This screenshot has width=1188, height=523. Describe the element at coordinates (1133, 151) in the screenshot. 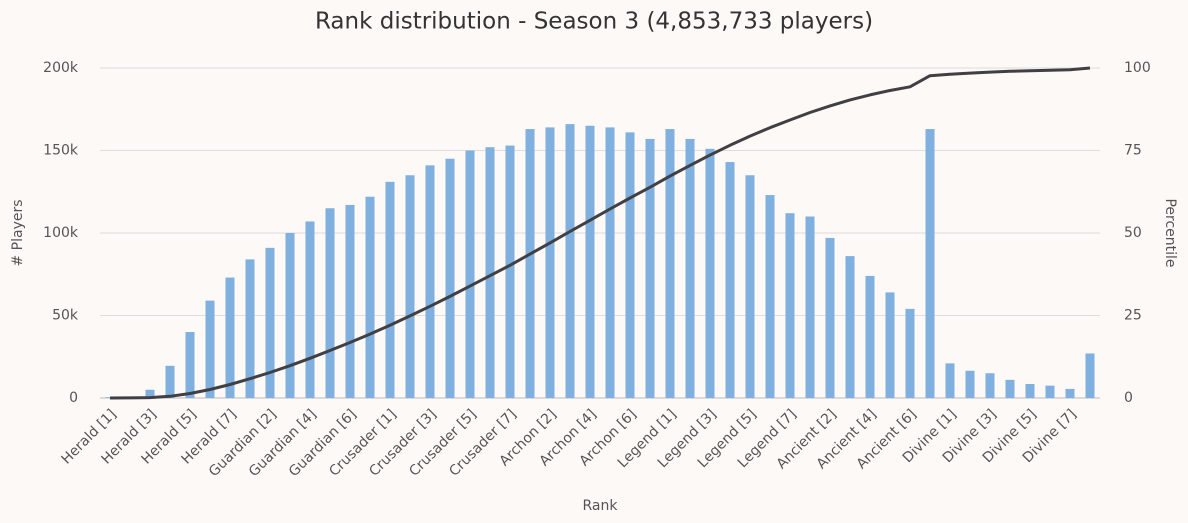

I see `y2-tick-label: 75` at that location.